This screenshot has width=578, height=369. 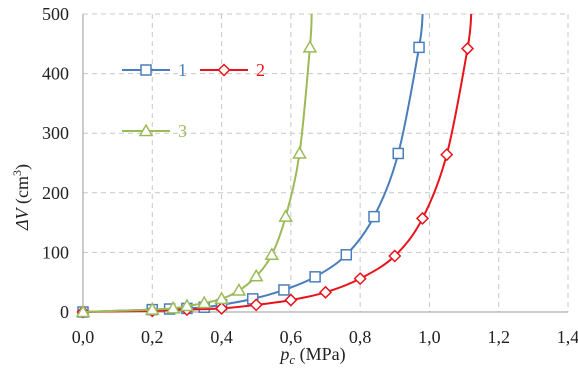 I want to click on x-tick-label: 0,8, so click(x=360, y=337).